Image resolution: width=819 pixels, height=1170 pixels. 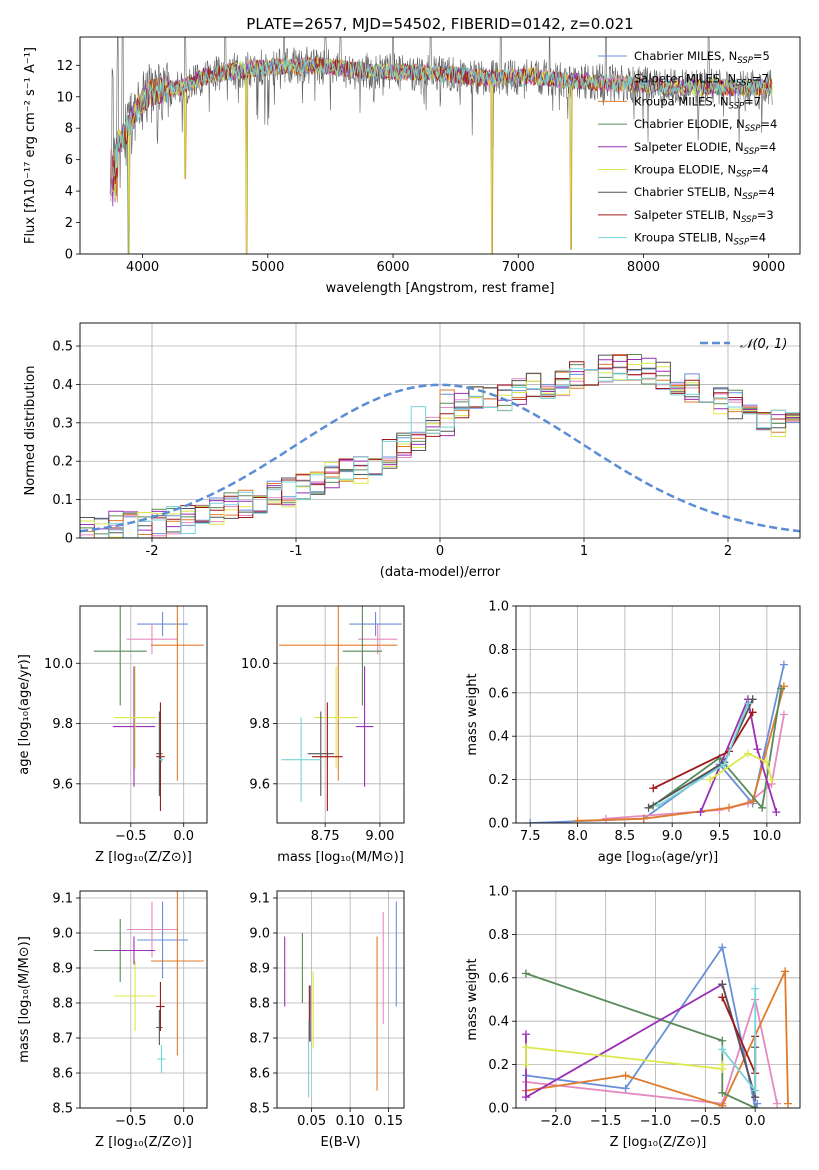 I want to click on x-tick-label: 7.5, so click(x=530, y=836).